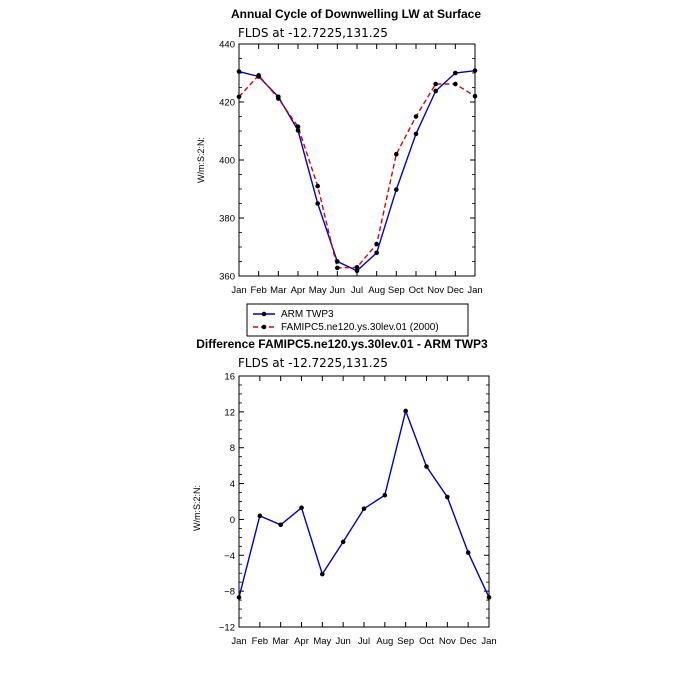 The height and width of the screenshot is (676, 675). I want to click on chart-bottom-x-tick-label: Jun, so click(343, 641).